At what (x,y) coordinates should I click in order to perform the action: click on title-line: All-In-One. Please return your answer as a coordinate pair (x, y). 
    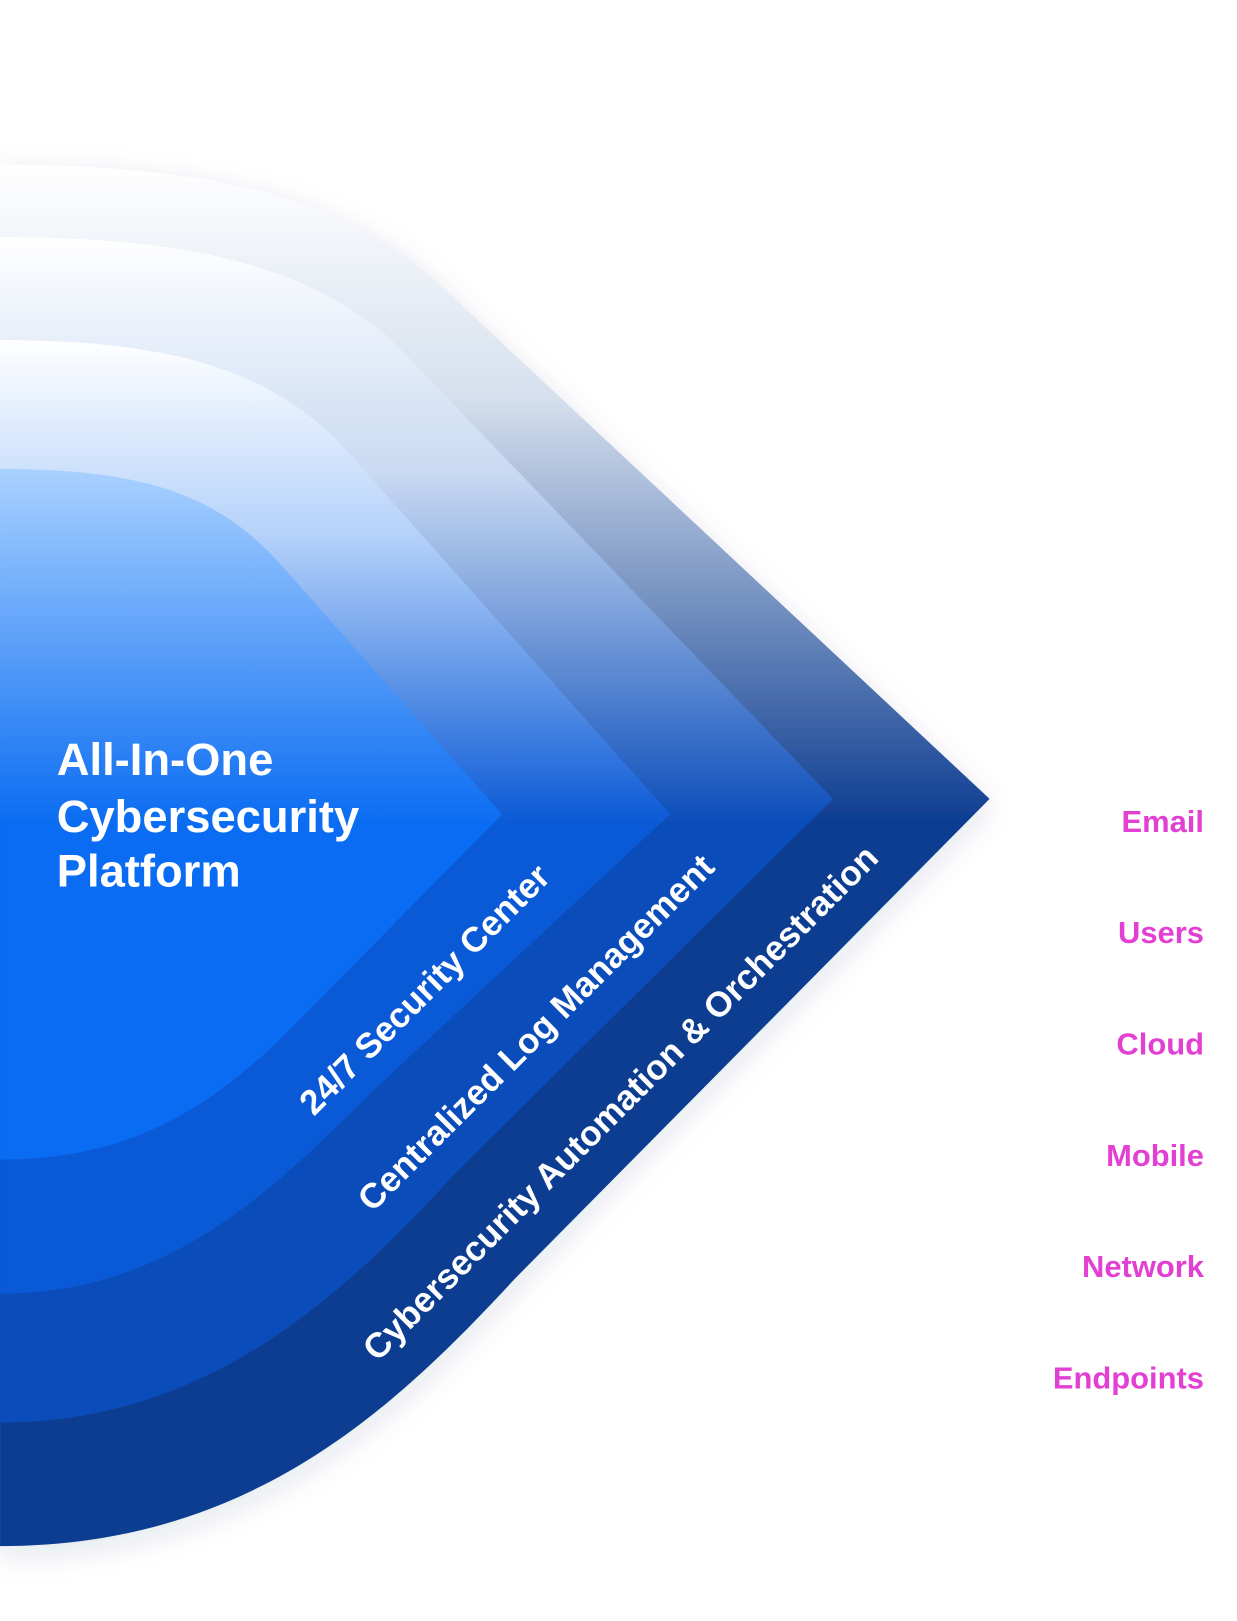
    Looking at the image, I should click on (165, 759).